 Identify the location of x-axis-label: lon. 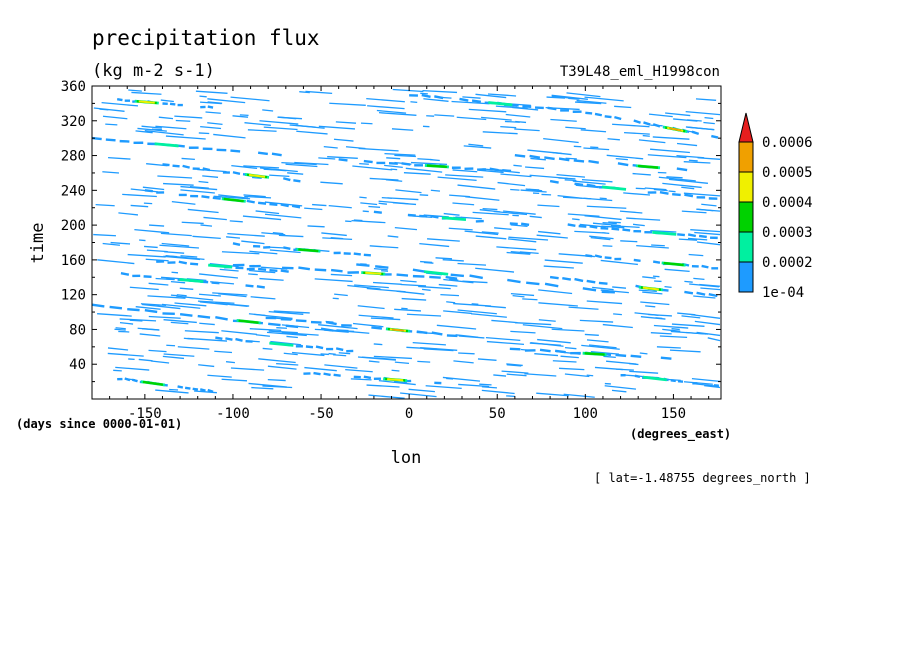
(406, 458).